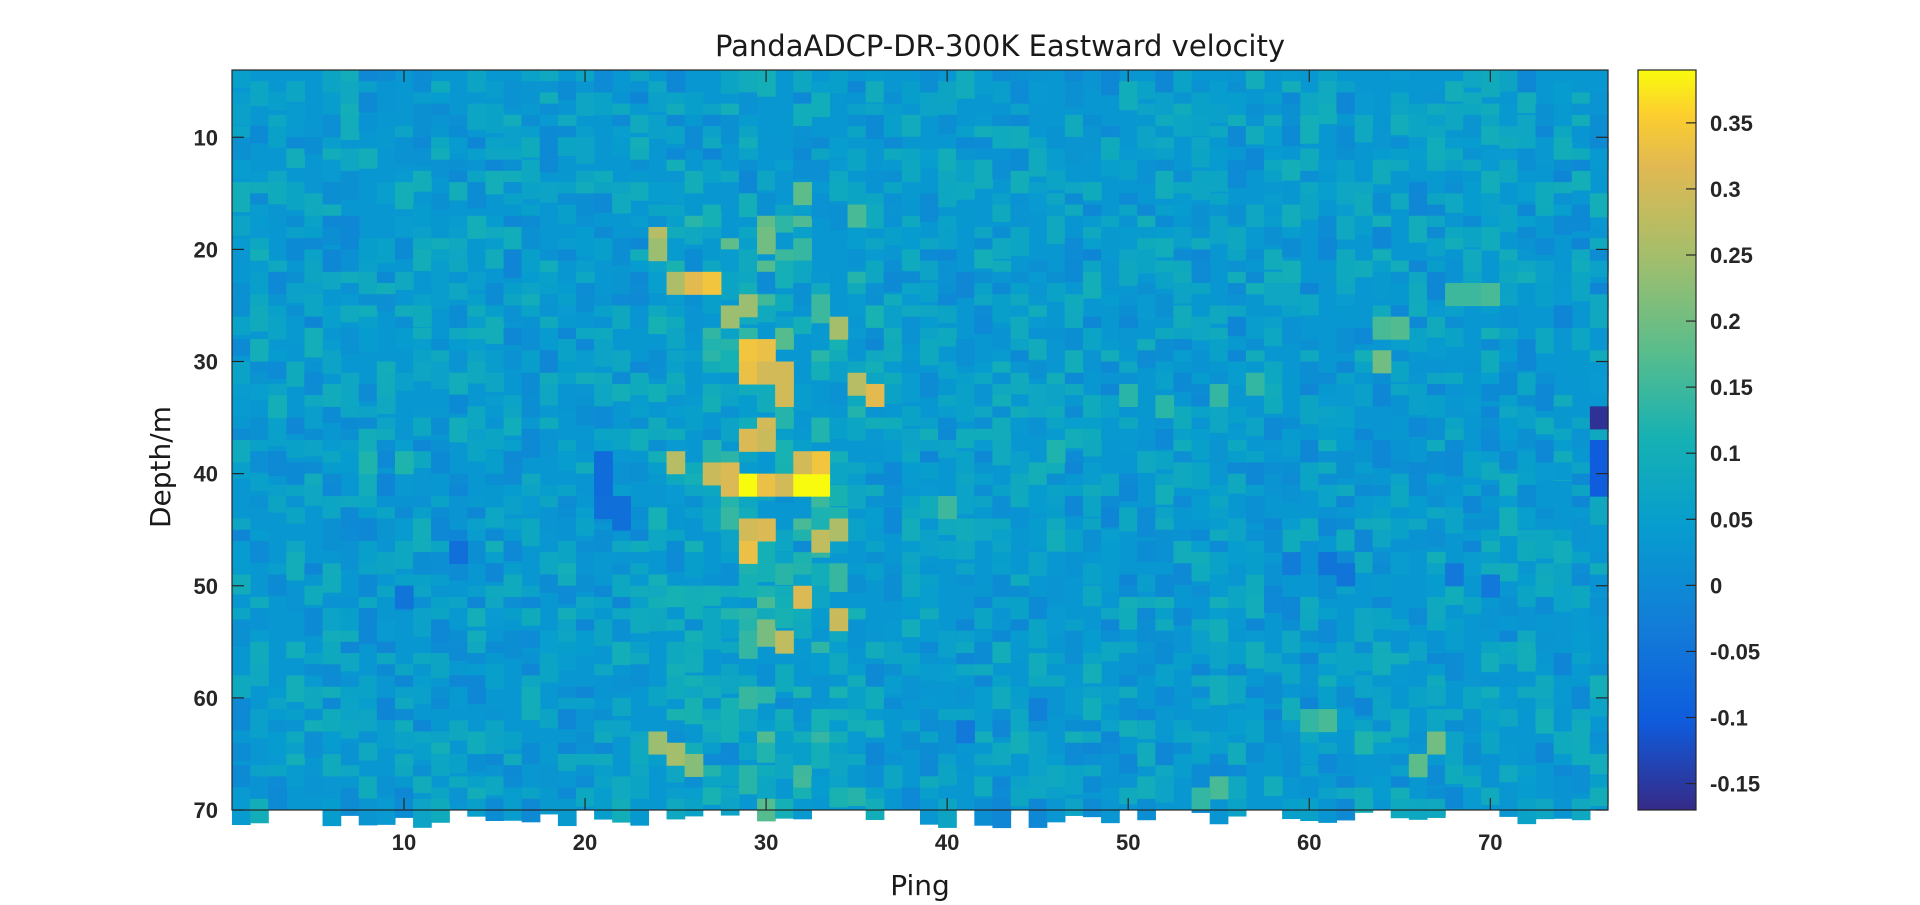 This screenshot has height=905, width=1920. What do you see at coordinates (585, 842) in the screenshot?
I see `x-tick-label: 20` at bounding box center [585, 842].